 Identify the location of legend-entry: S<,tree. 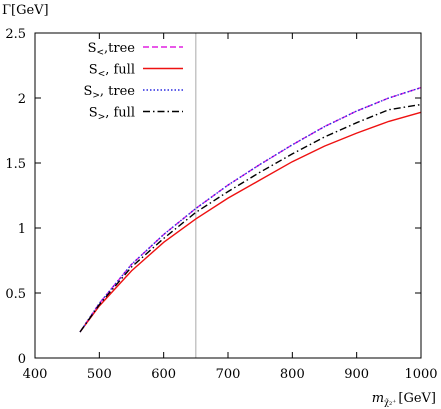
(135, 49).